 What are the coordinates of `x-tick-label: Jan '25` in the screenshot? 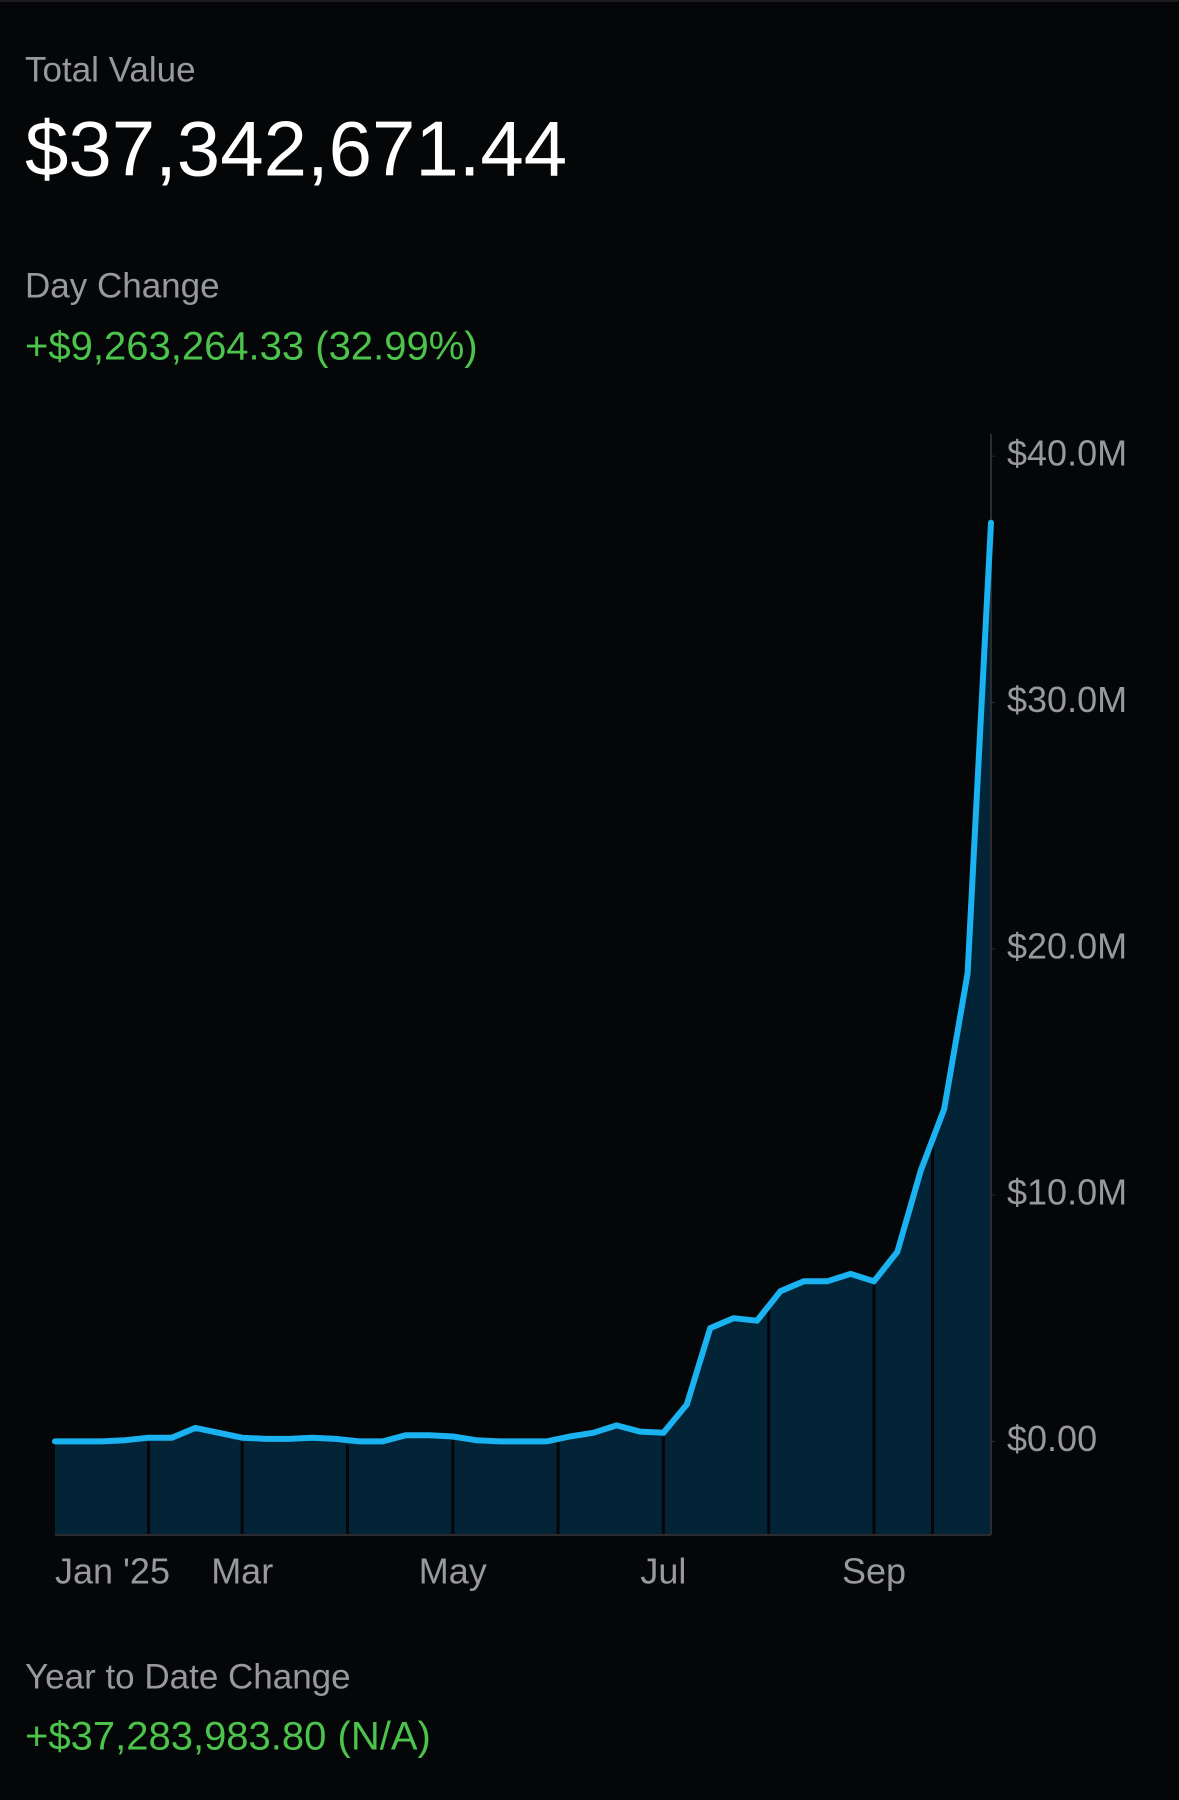 It's located at (112, 1571).